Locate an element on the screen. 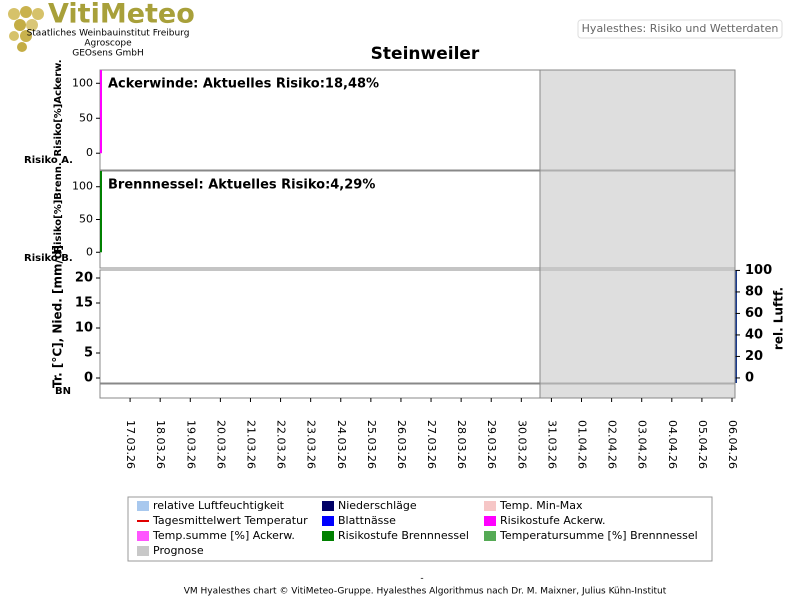 This screenshot has height=600, width=800. x-tick-label: 28.03.26 is located at coordinates (461, 444).